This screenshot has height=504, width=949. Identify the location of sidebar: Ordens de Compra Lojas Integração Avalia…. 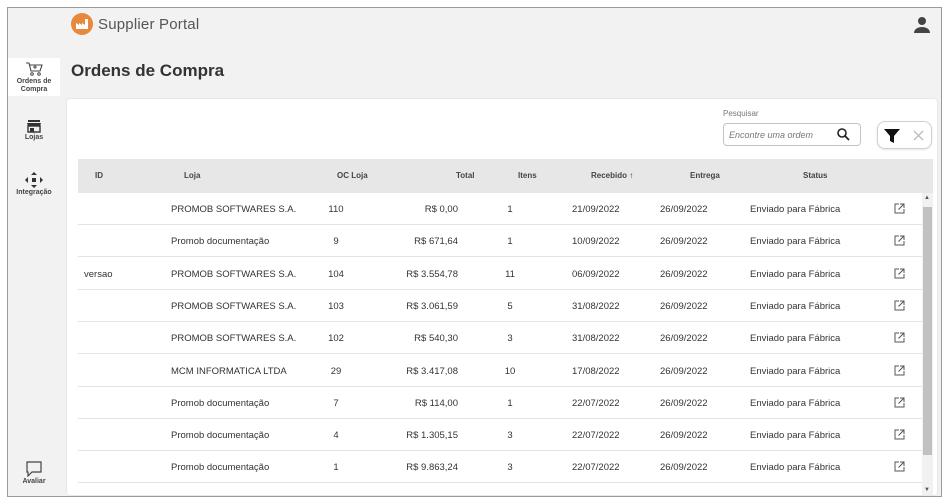
(34, 252).